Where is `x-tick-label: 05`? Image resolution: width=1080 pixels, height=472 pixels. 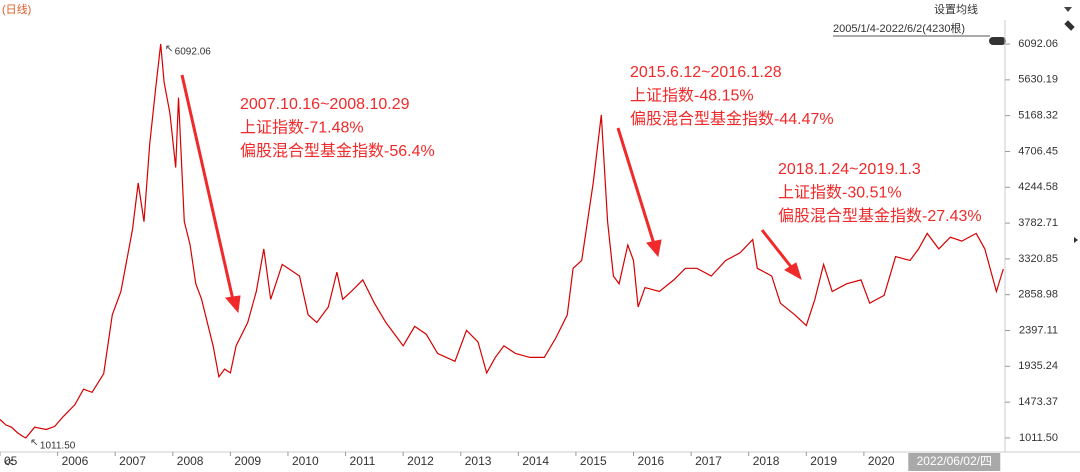
x-tick-label: 05 is located at coordinates (11, 461).